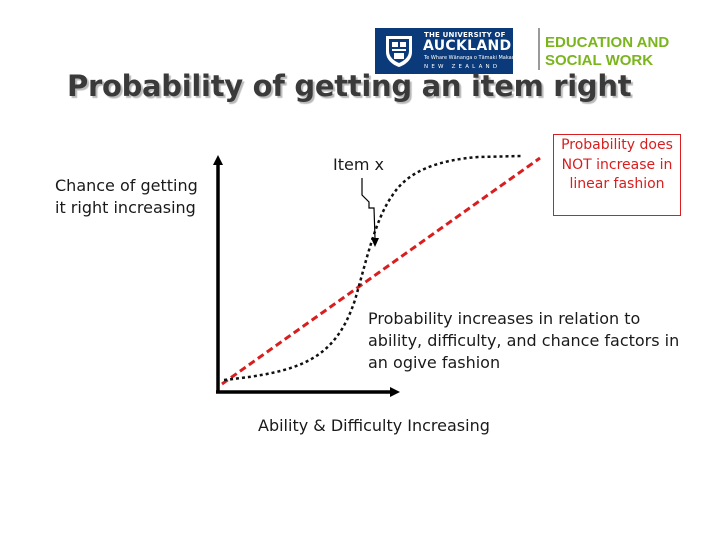 This screenshot has width=720, height=540. I want to click on x-axis-label: Ability & Difficulty Increasing, so click(374, 425).